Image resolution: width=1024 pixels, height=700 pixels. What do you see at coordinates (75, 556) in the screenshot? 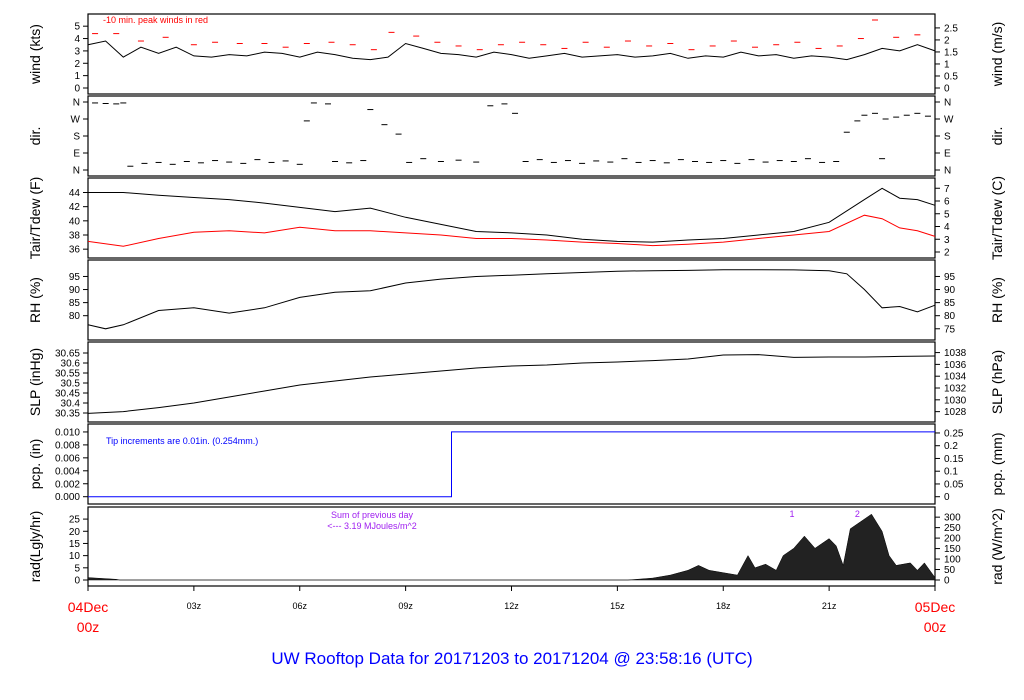
I see `ytick-label-rad: 10` at bounding box center [75, 556].